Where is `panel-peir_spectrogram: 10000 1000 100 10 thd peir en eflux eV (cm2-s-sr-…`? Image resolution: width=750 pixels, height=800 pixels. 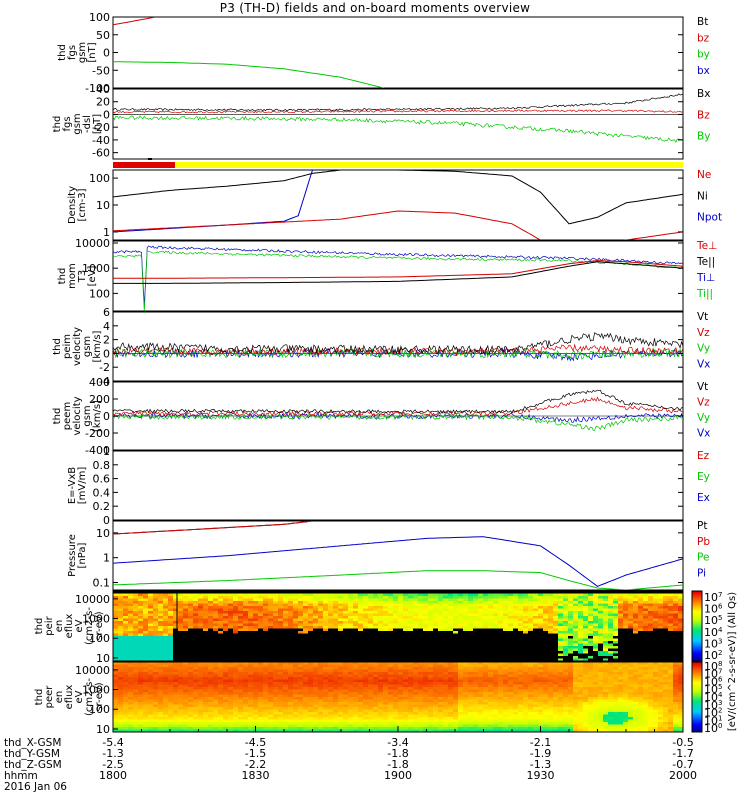
panel-peir_spectrogram: 10000 1000 100 10 thd peir en eflux eV (cm2-s-sr-… is located at coordinates (359, 627).